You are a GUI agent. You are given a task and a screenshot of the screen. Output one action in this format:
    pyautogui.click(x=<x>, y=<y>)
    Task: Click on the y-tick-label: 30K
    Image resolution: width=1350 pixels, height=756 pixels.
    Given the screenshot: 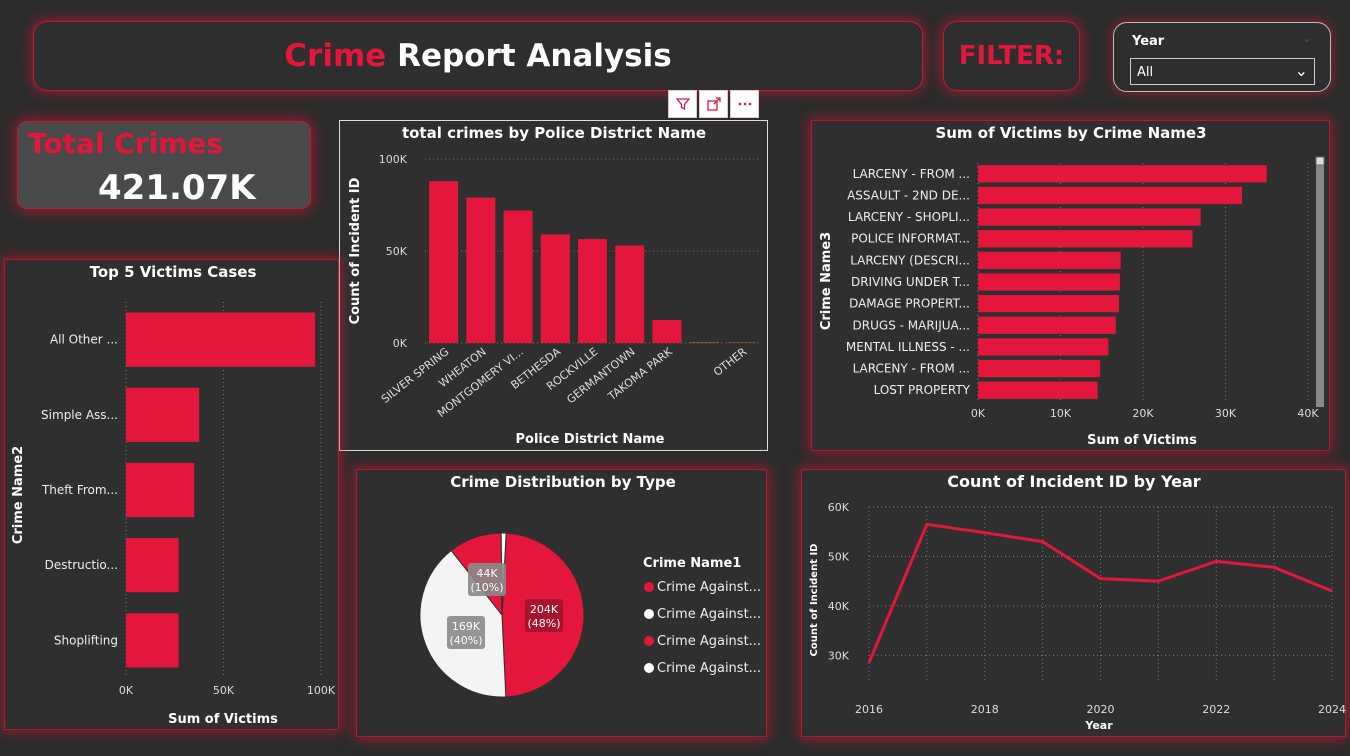 What is the action you would take?
    pyautogui.click(x=839, y=655)
    